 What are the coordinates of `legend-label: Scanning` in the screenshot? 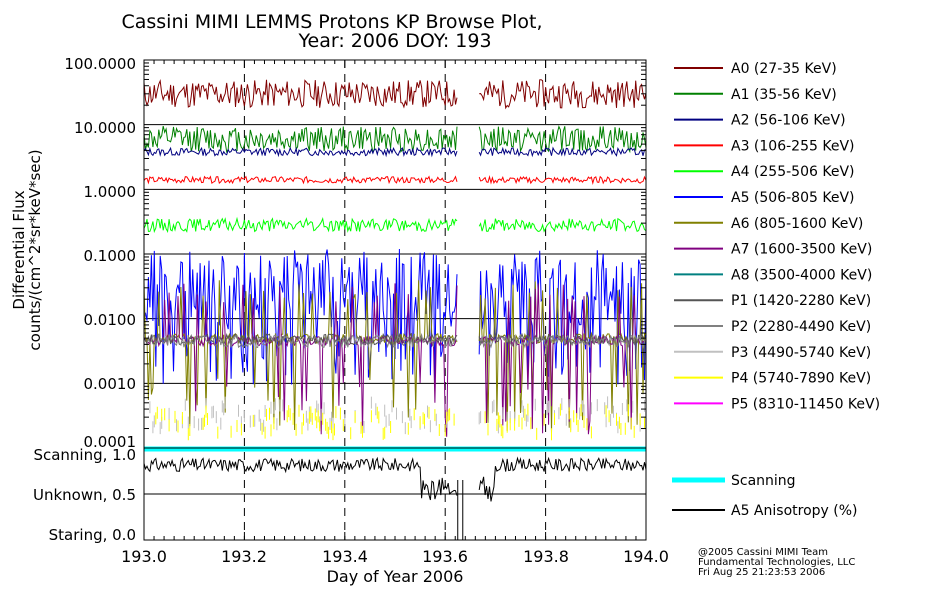 It's located at (763, 481).